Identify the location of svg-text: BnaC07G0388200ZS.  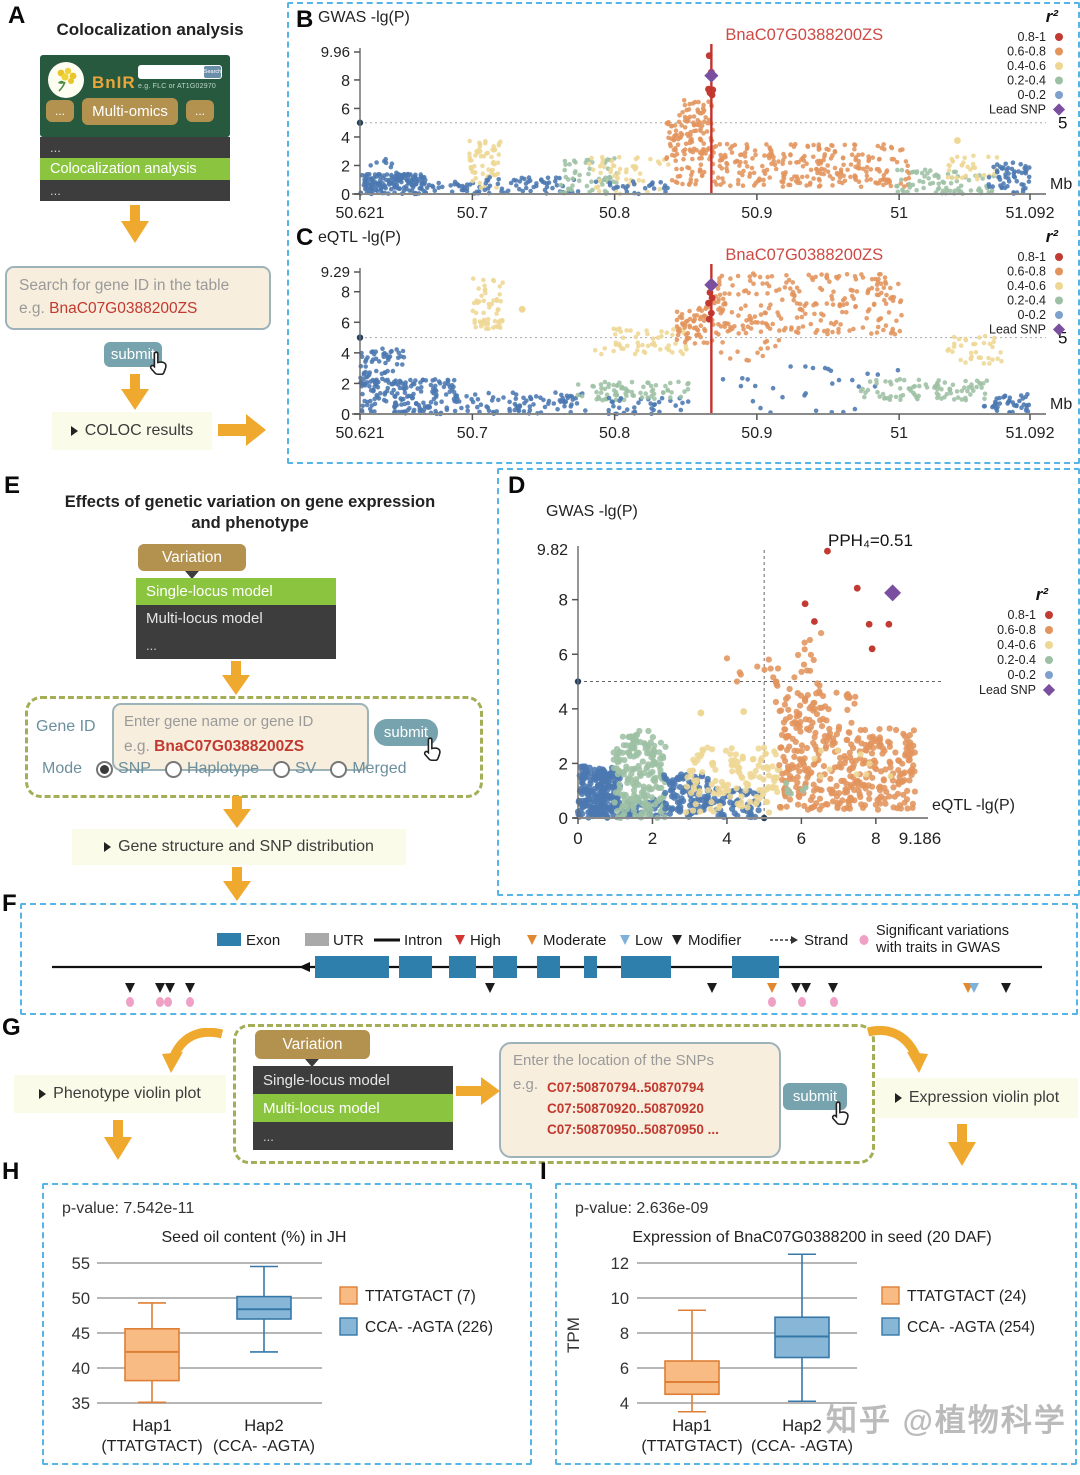
(804, 35).